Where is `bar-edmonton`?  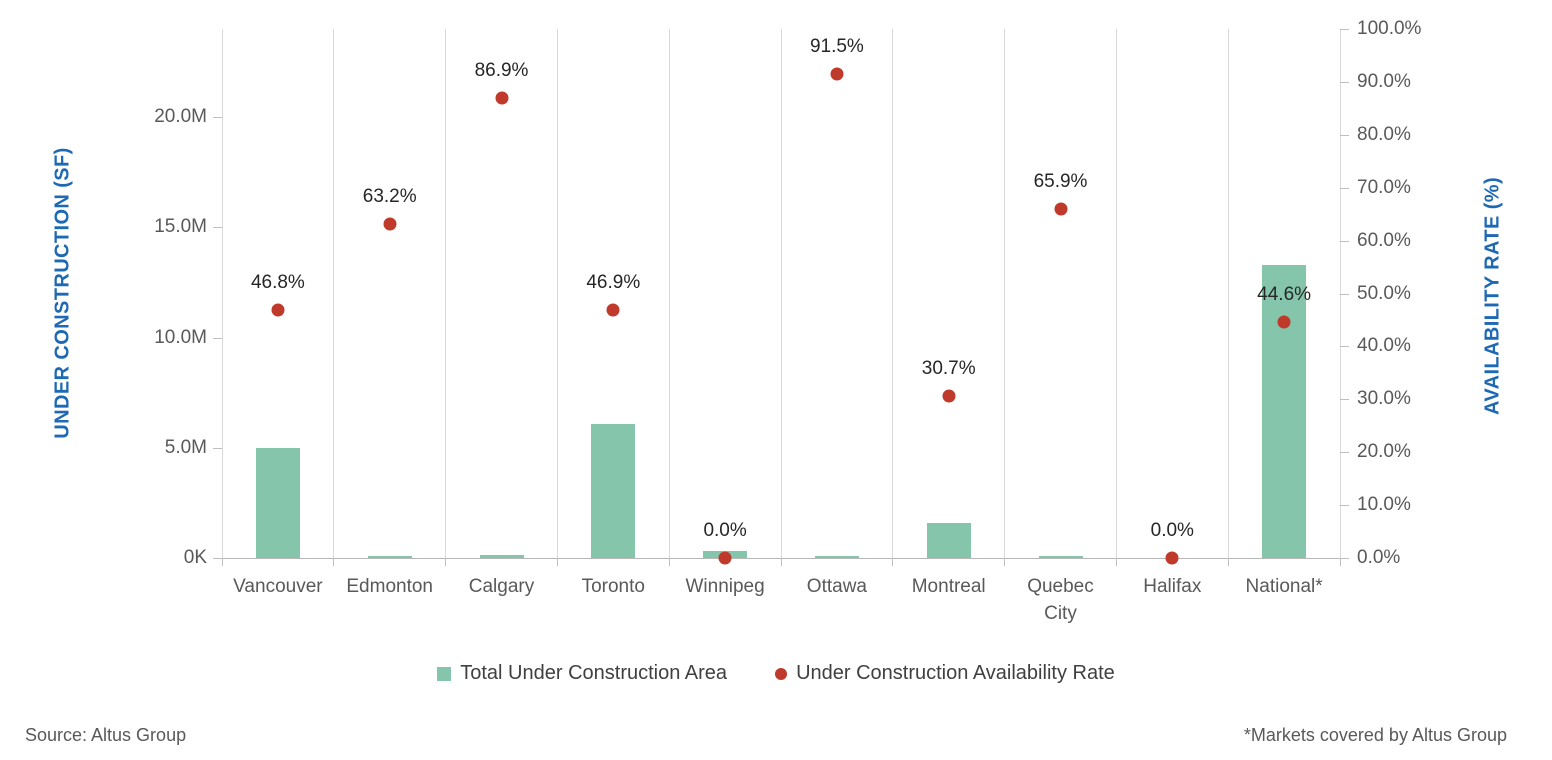
bar-edmonton is located at coordinates (389, 556).